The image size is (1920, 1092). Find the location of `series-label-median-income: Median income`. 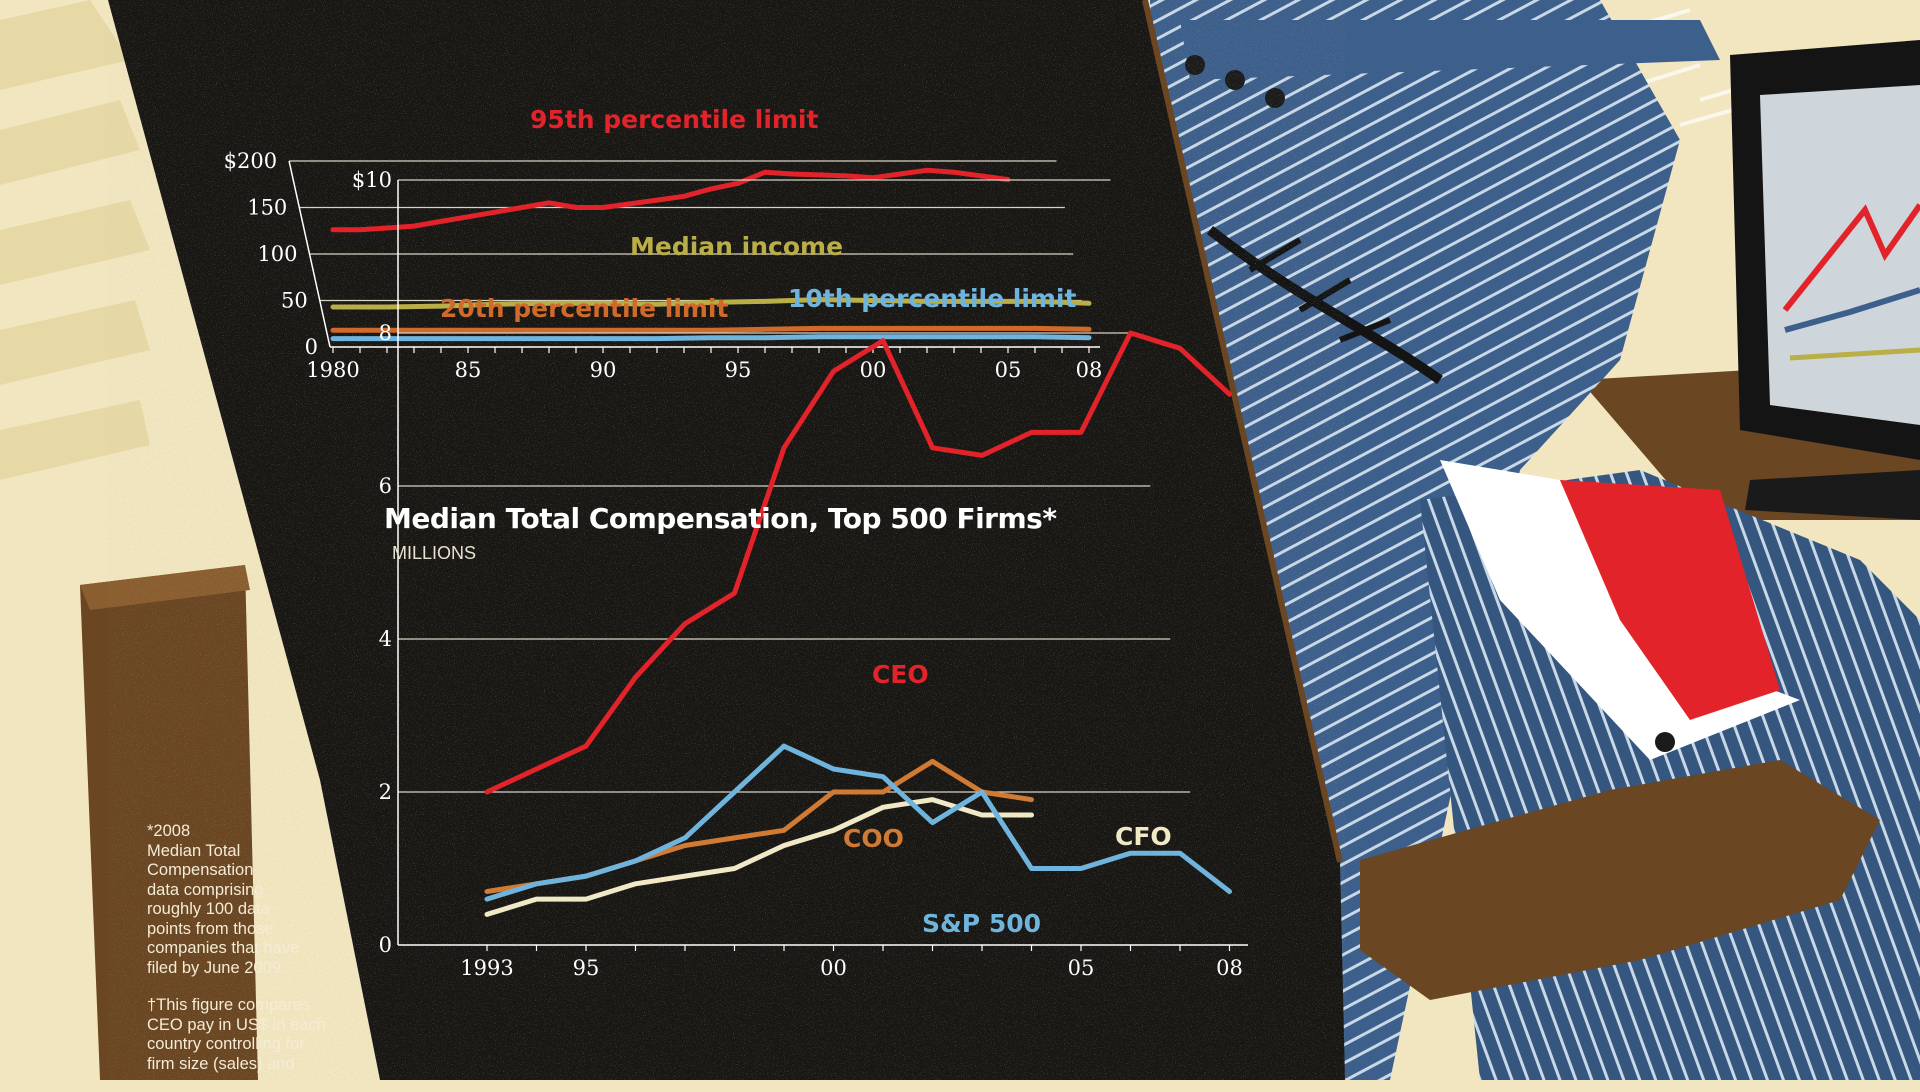

series-label-median-income: Median income is located at coordinates (736, 246).